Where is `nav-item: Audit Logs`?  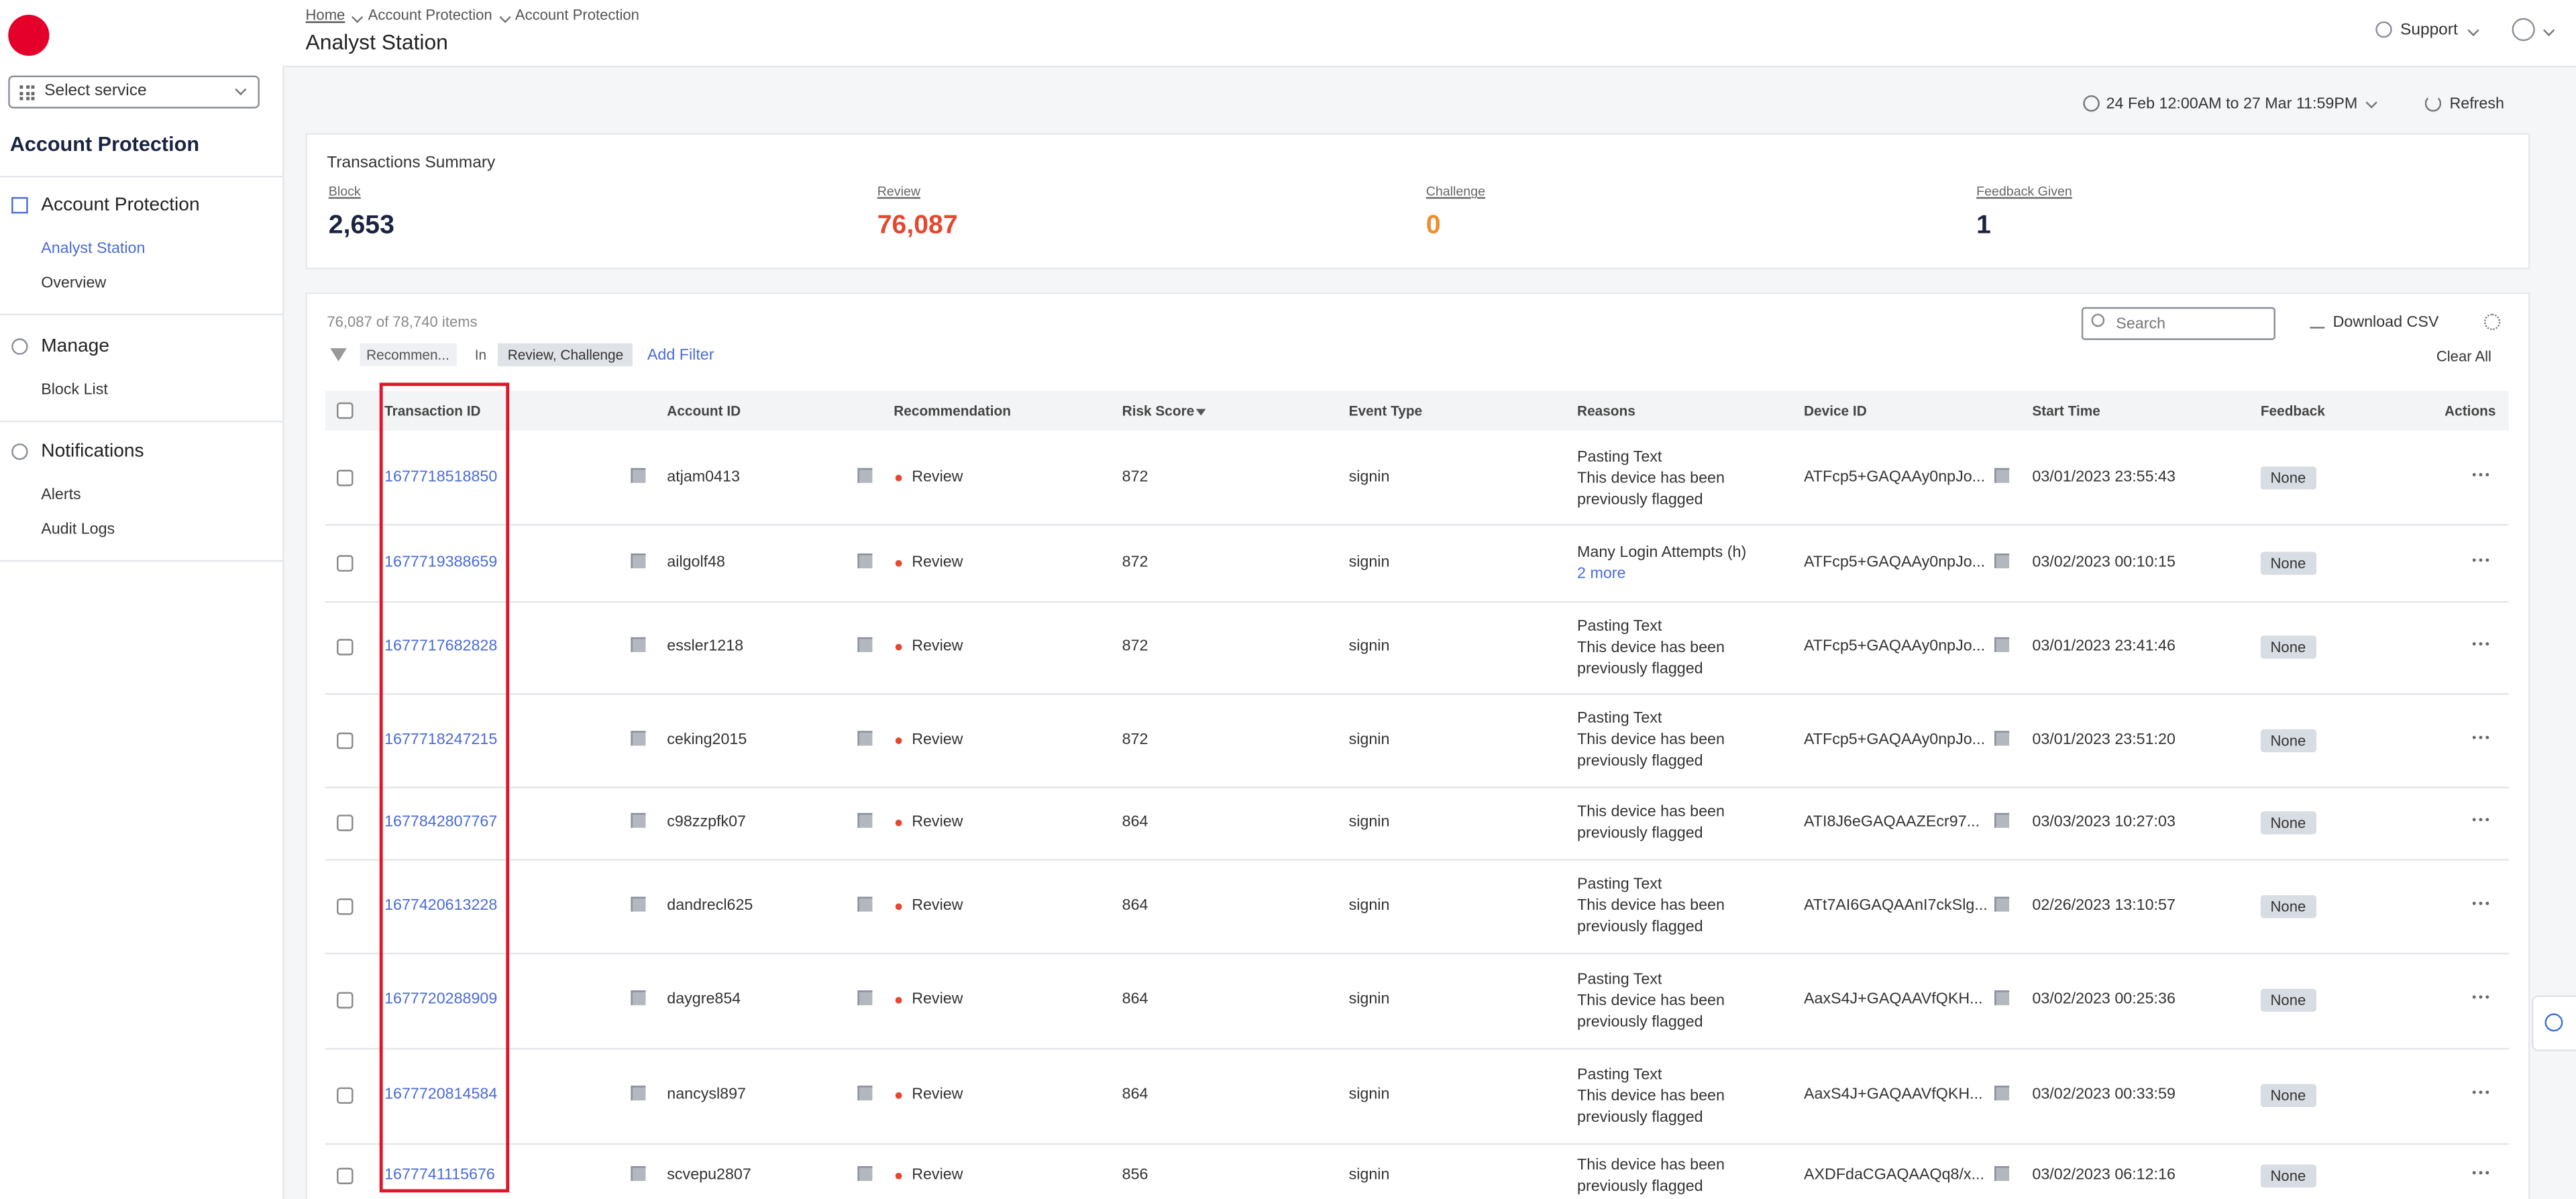
nav-item: Audit Logs is located at coordinates (78, 530).